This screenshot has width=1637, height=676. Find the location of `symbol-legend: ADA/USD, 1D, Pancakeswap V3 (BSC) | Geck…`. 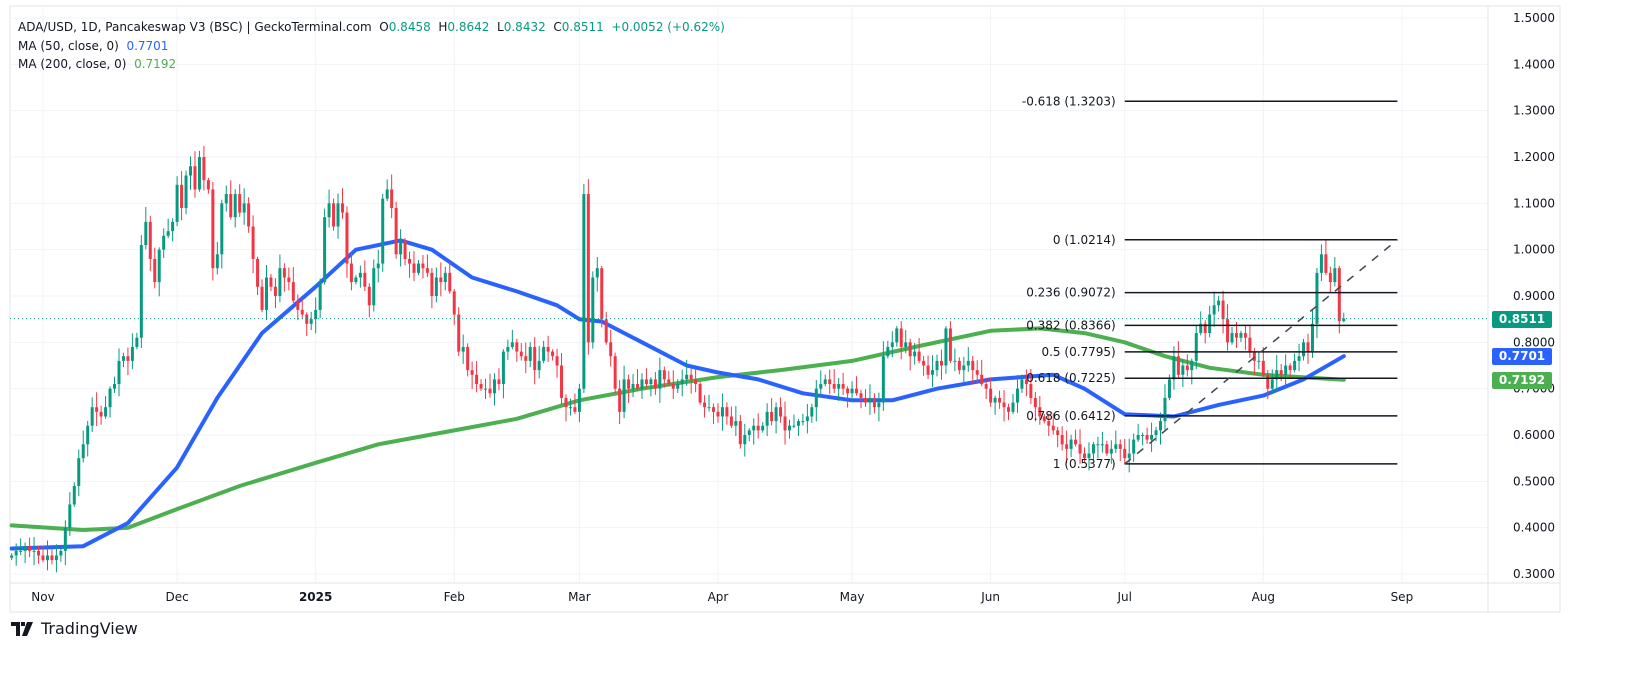

symbol-legend: ADA/USD, 1D, Pancakeswap V3 (BSC) | Geck… is located at coordinates (371, 27).